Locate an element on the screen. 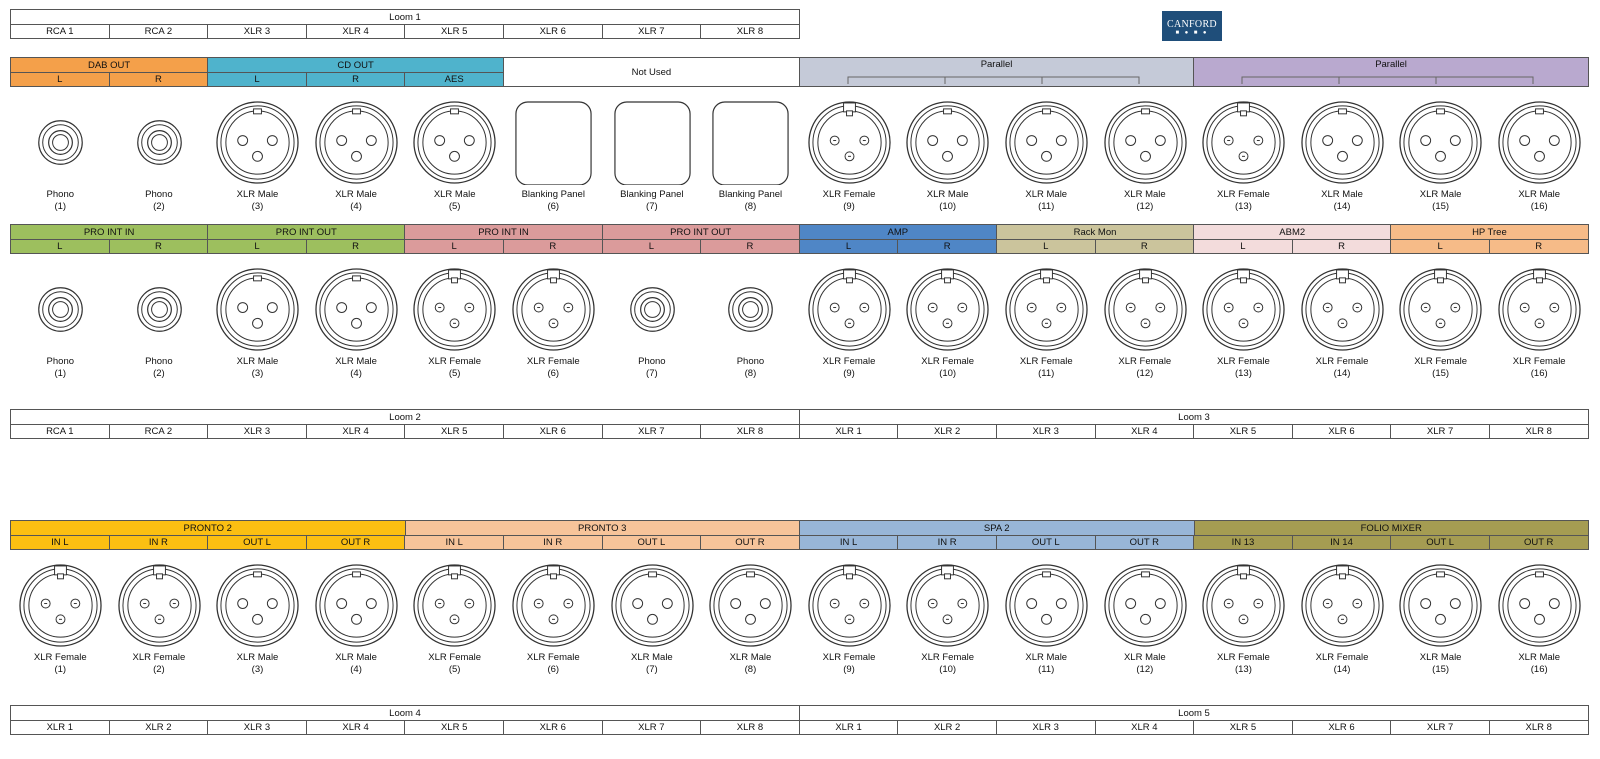 This screenshot has height=759, width=1600. connector-slot: XLR Female (6) is located at coordinates (553, 326).